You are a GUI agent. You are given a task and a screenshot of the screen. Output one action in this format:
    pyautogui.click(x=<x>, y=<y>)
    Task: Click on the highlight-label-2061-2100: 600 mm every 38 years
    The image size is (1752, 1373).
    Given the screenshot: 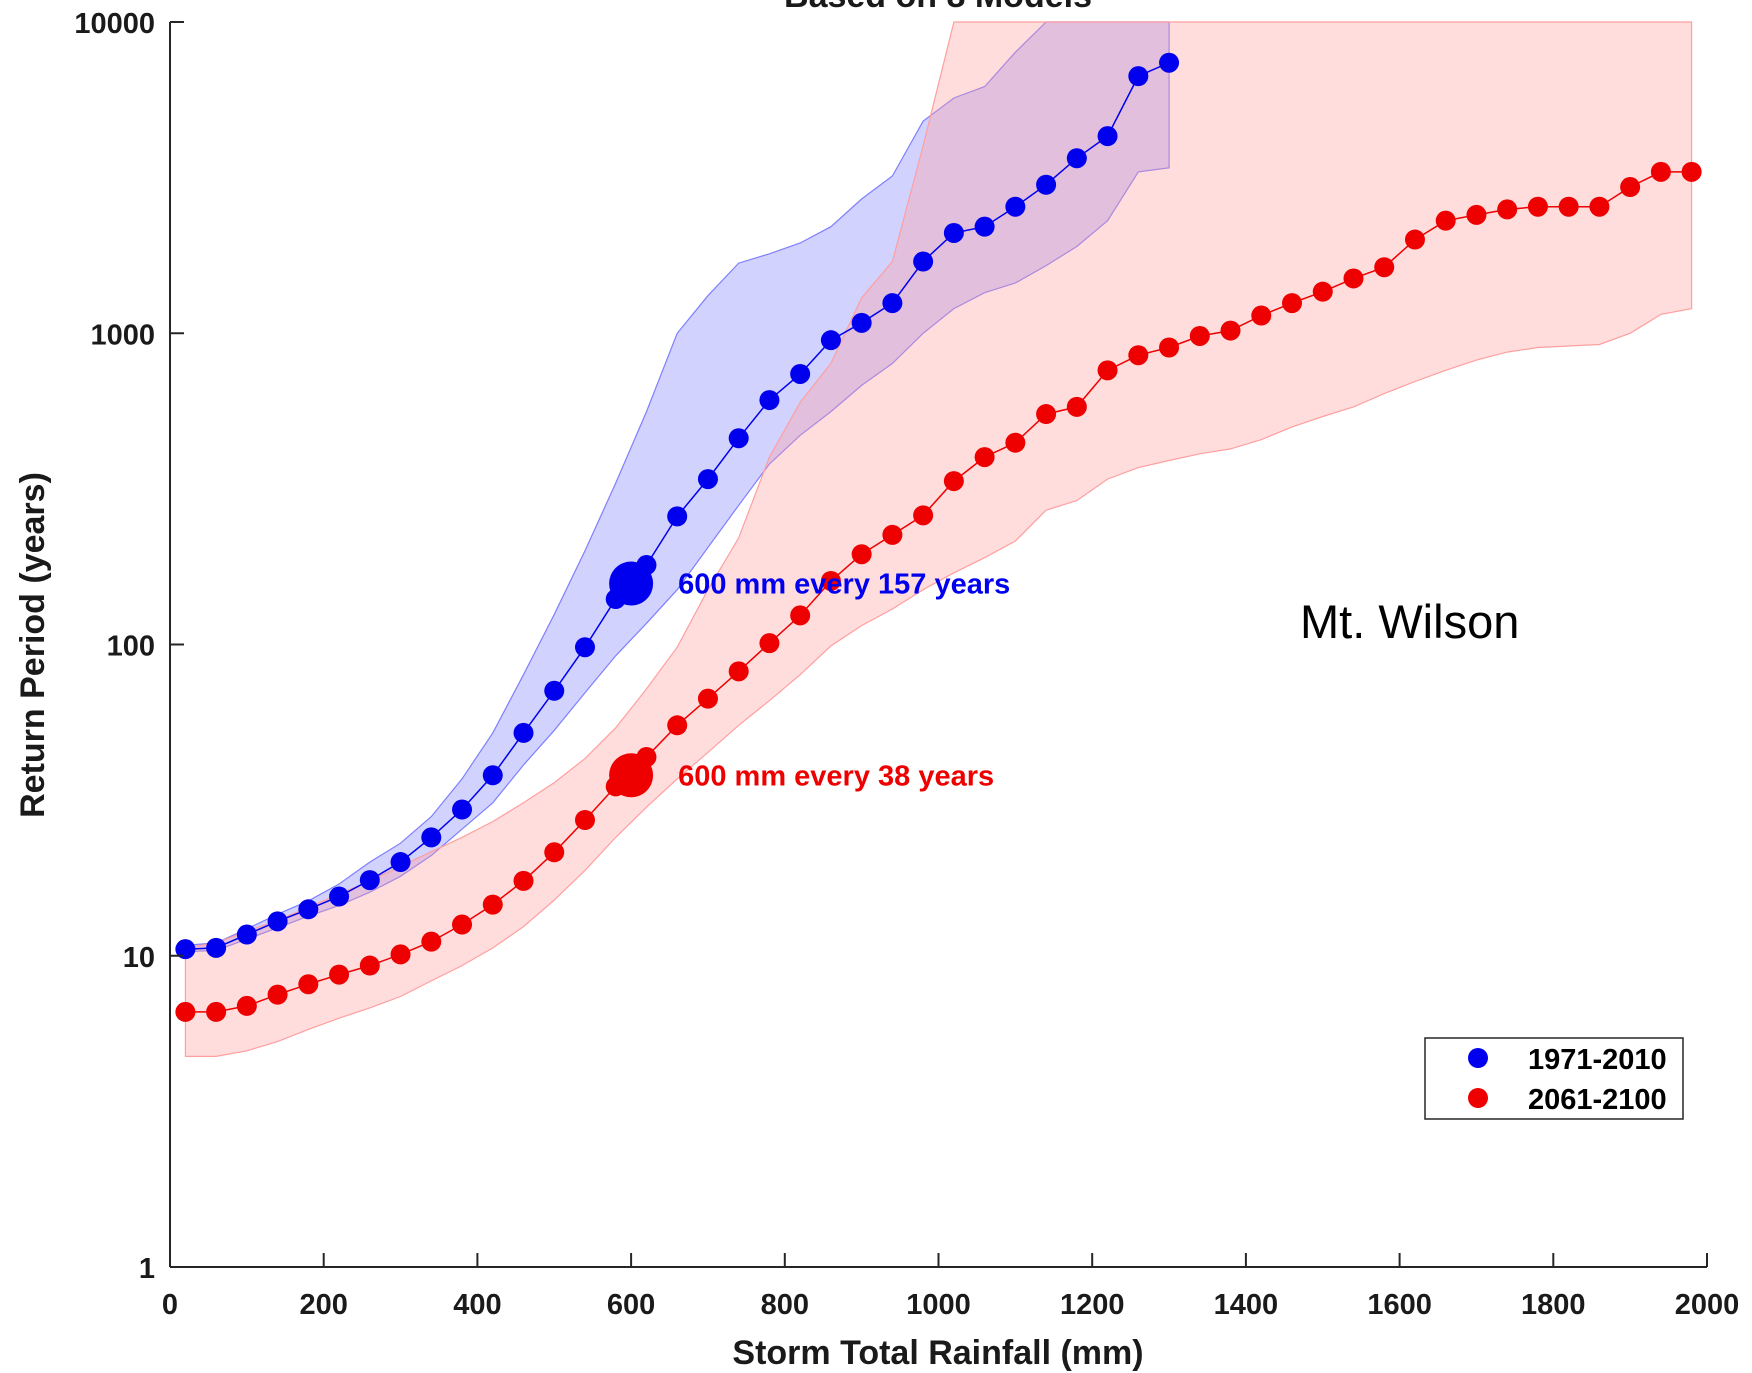 What is the action you would take?
    pyautogui.click(x=836, y=776)
    